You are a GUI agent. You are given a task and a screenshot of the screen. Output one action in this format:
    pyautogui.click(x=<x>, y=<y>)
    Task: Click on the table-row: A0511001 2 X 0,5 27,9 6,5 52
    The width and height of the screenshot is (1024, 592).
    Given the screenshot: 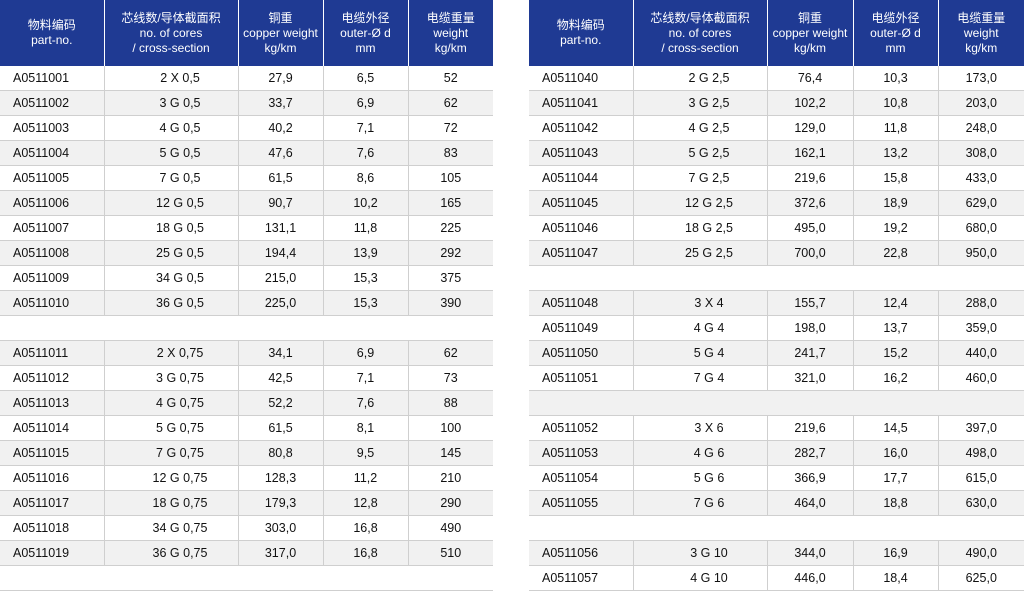 What is the action you would take?
    pyautogui.click(x=246, y=78)
    